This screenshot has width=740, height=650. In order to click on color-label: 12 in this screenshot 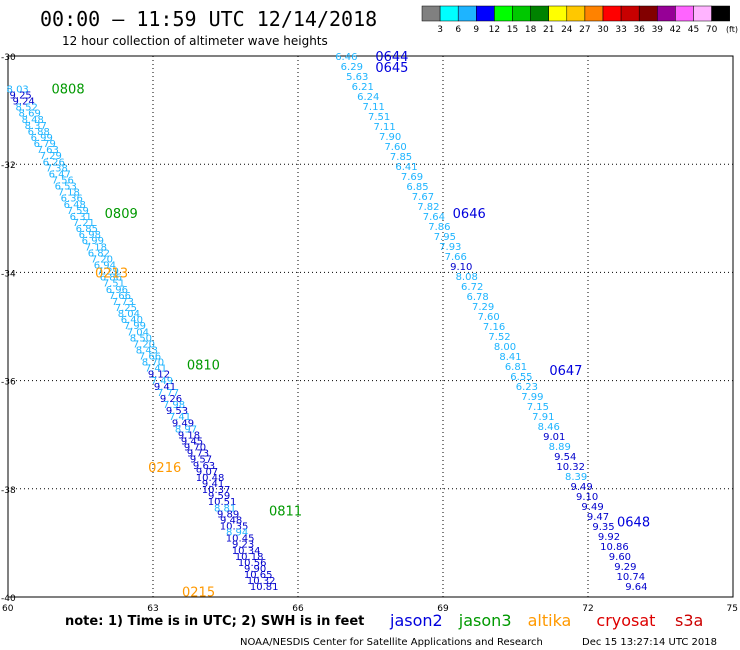, I will do `click(494, 30)`.